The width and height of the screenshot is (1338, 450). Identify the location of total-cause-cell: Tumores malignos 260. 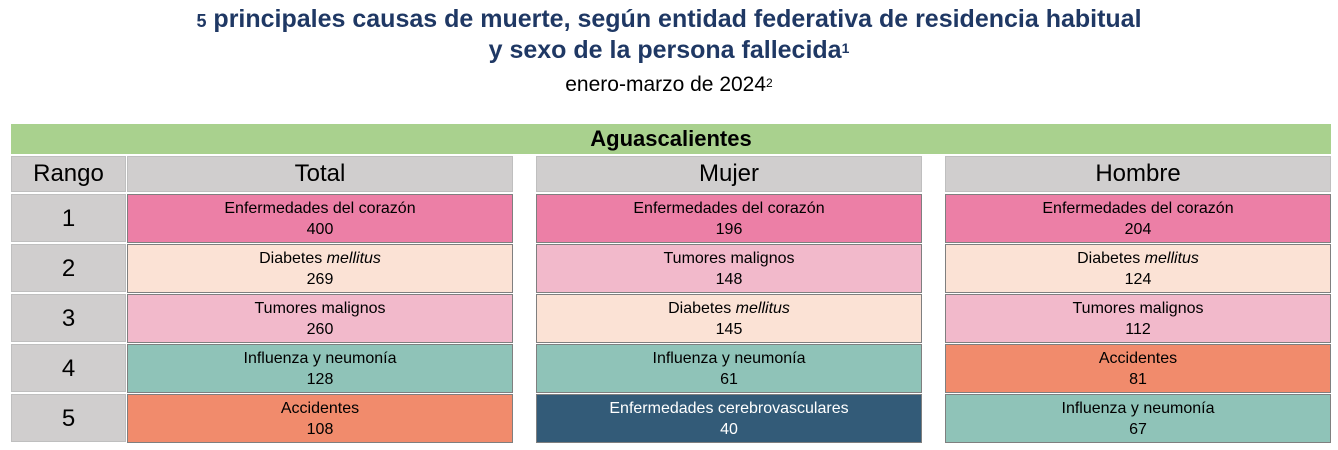
(320, 318).